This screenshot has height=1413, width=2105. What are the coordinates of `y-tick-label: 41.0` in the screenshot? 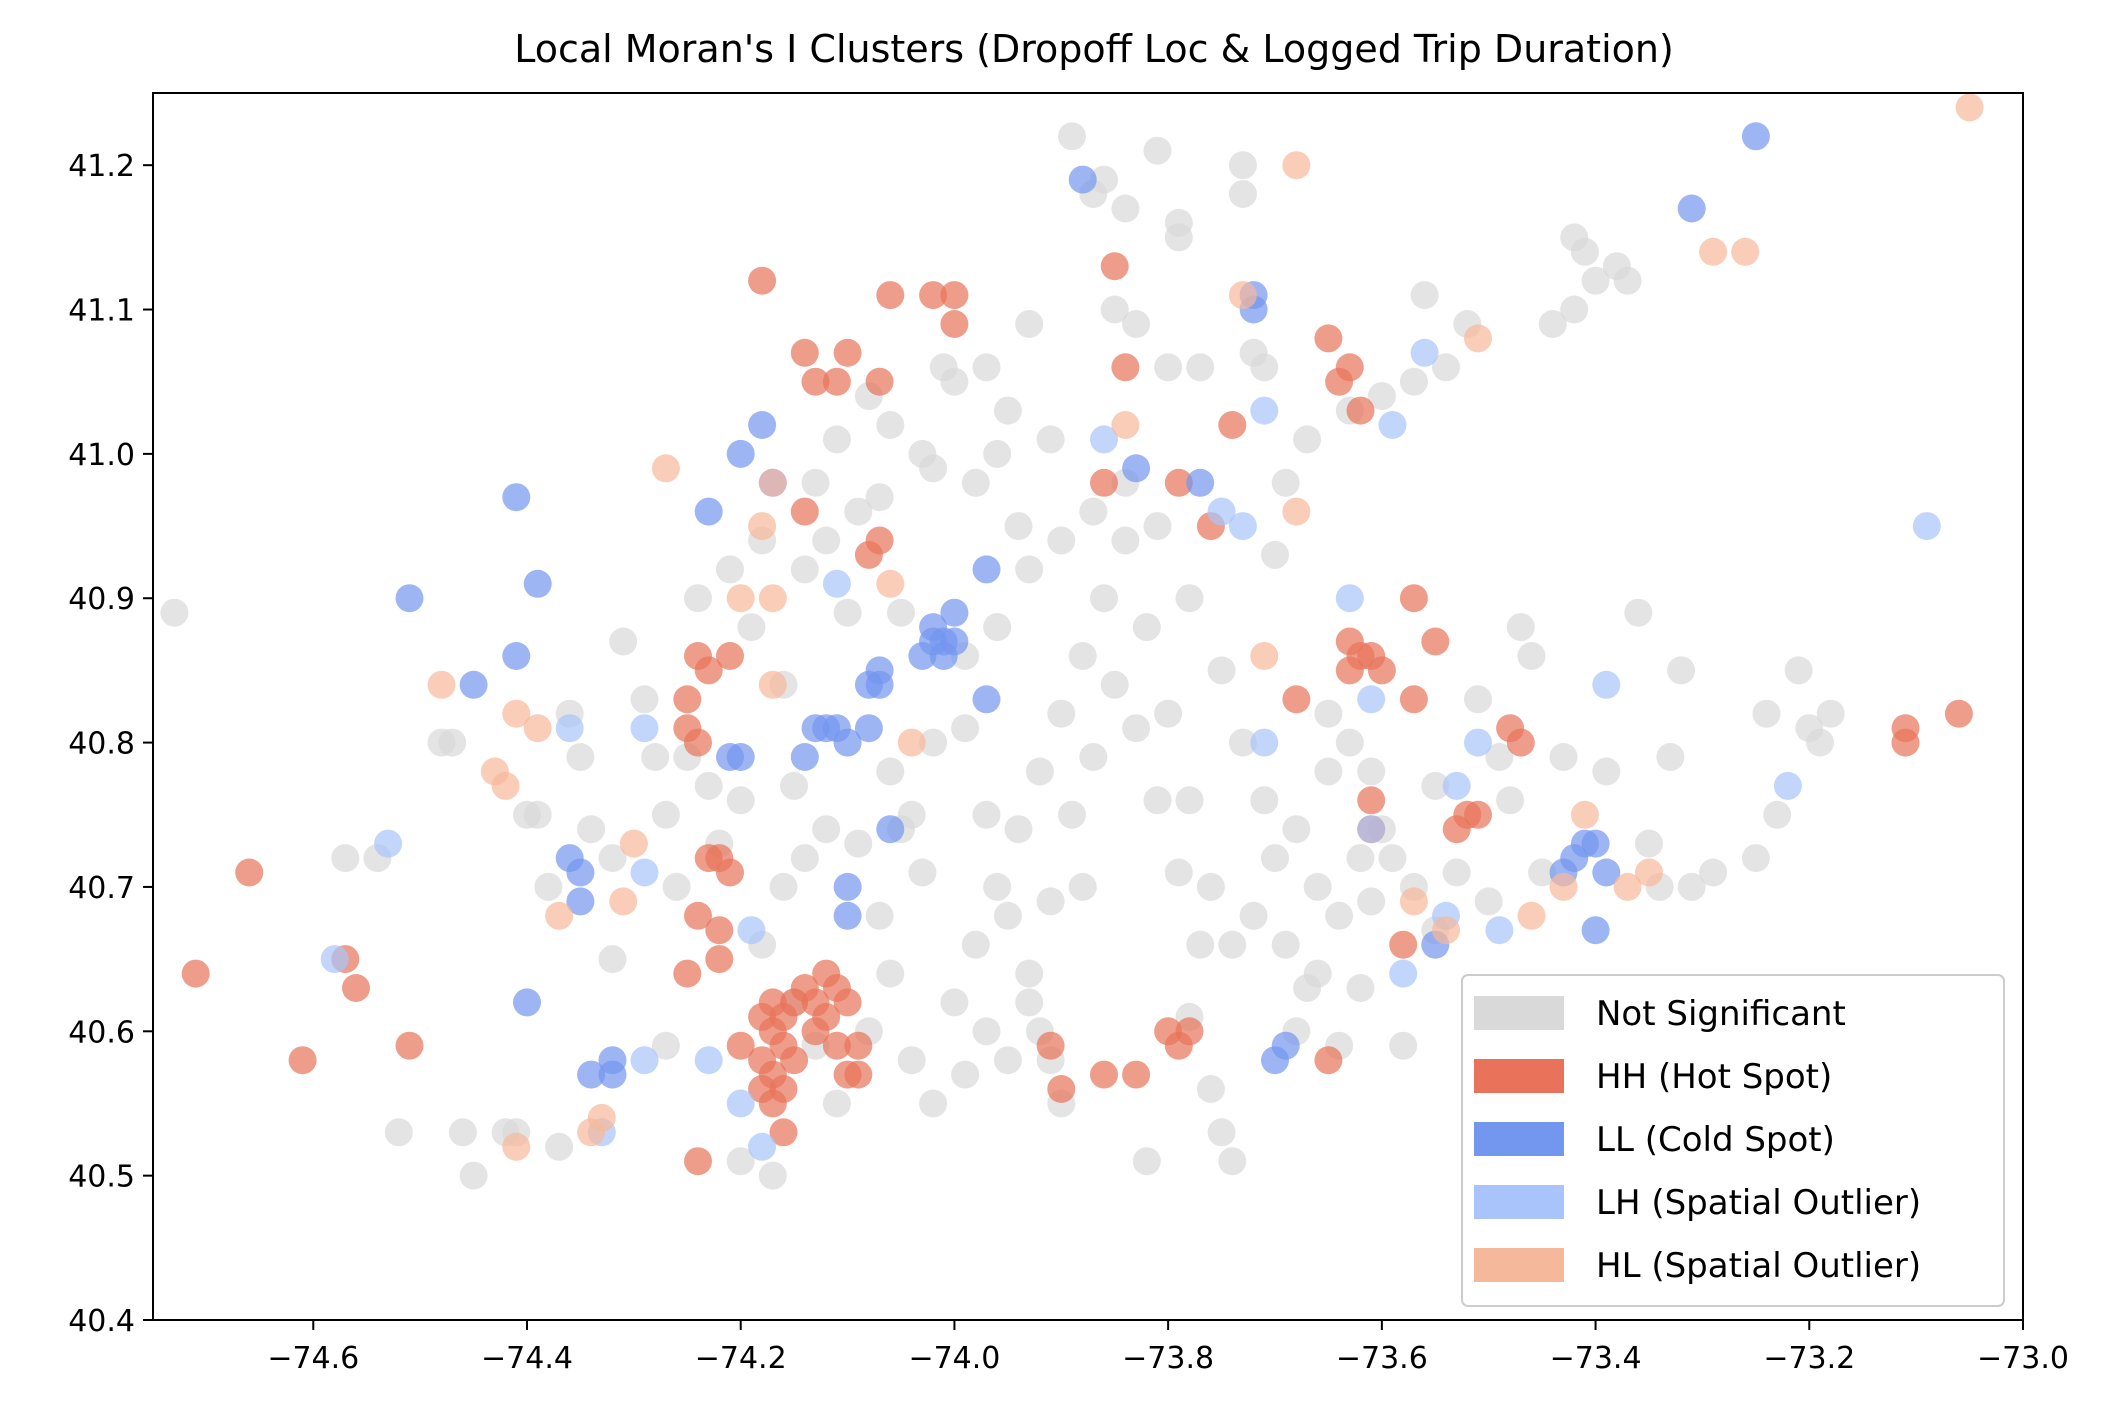 It's located at (101, 455).